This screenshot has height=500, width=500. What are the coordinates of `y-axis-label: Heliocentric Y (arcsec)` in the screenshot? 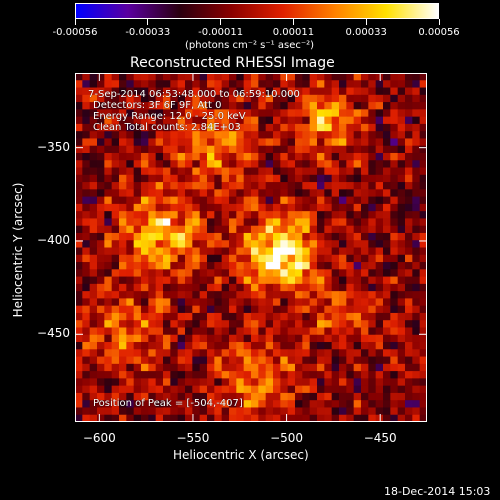 It's located at (18, 250).